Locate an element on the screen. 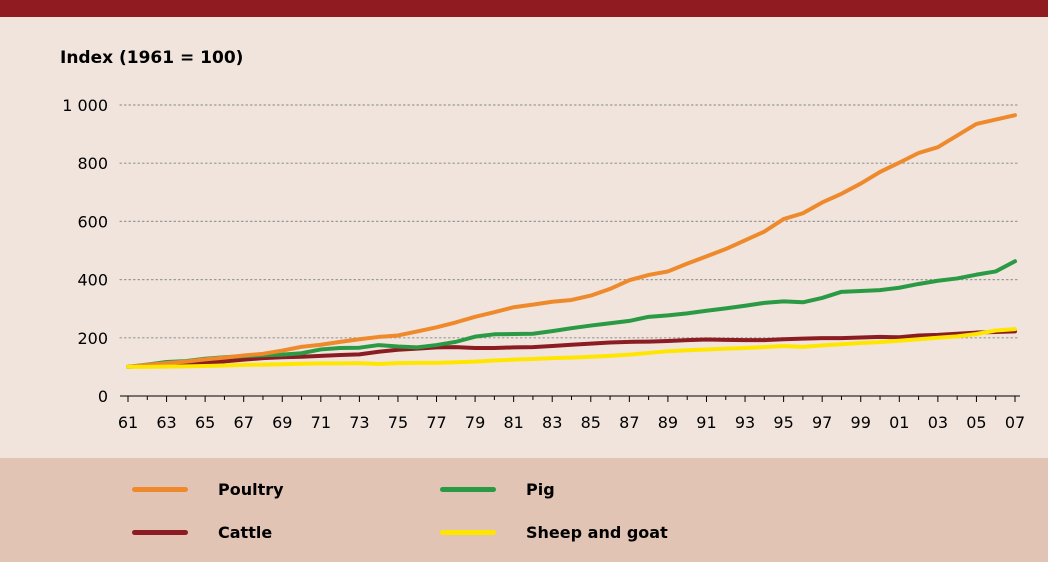 Image resolution: width=1048 pixels, height=562 pixels. series-line-cattle is located at coordinates (571, 349).